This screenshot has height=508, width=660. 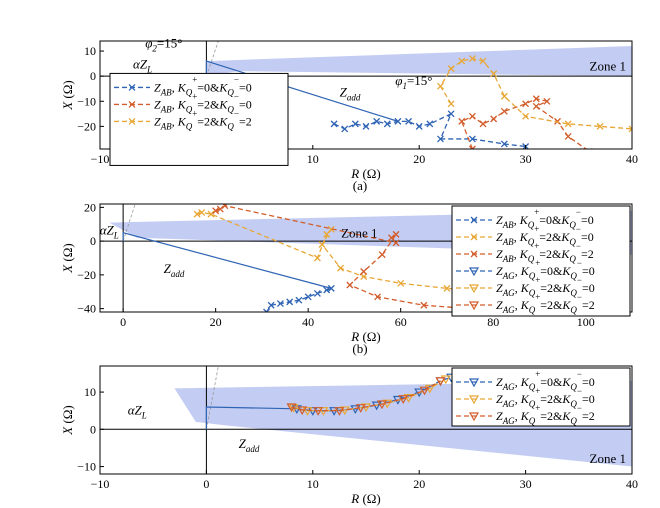 I want to click on legend-label: ZAG, KQ+=2&KQ−=2, so click(x=545, y=414).